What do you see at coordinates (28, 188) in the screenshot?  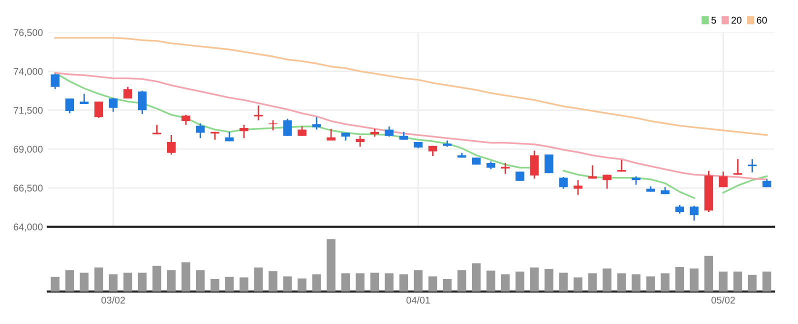 I see `y-tick-label: 66,500` at bounding box center [28, 188].